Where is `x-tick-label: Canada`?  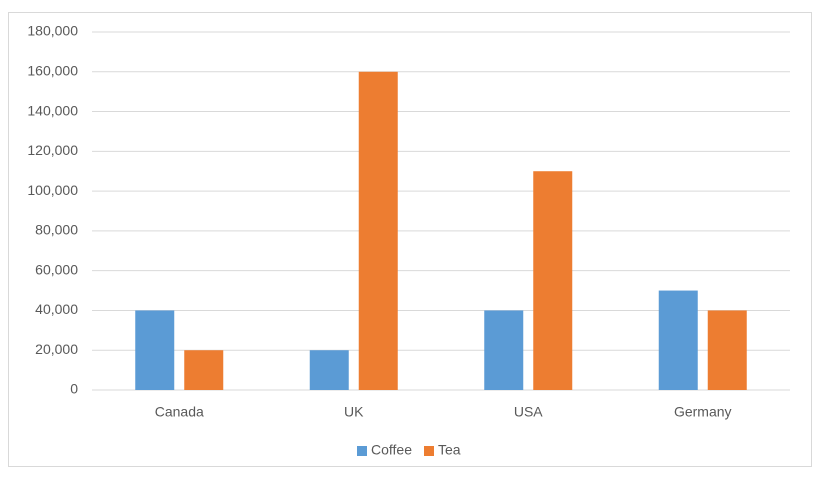 x-tick-label: Canada is located at coordinates (179, 412).